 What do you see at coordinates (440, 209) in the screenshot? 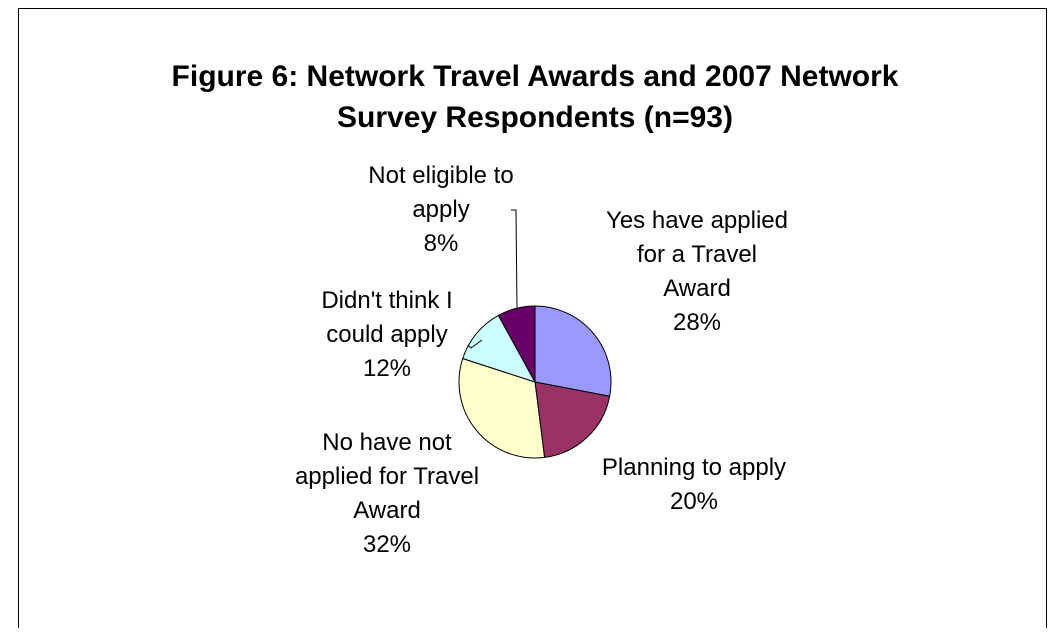
I see `slice-label: apply` at bounding box center [440, 209].